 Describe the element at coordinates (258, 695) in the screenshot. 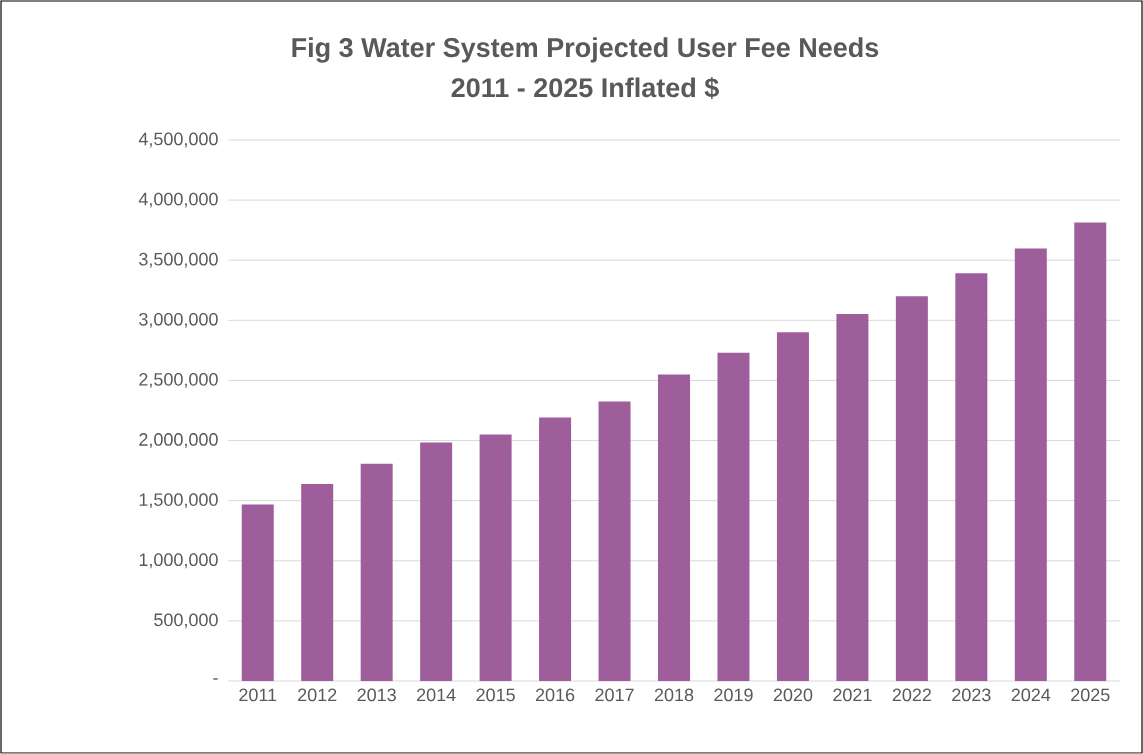

I see `x-tick-label: 2011` at that location.